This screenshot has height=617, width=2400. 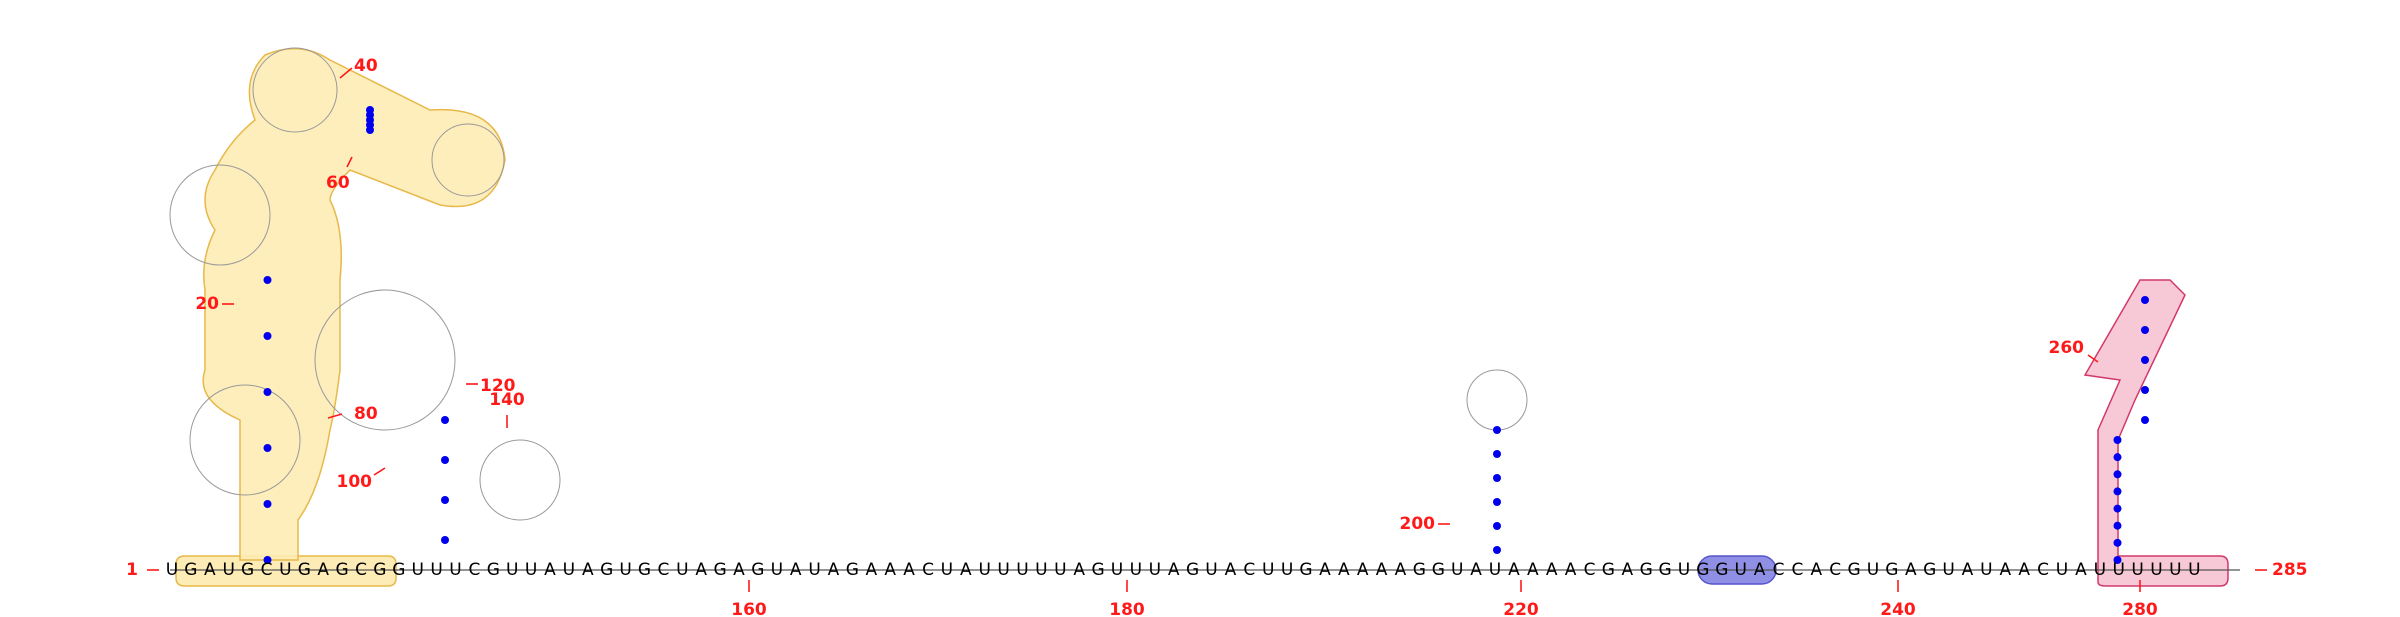 What do you see at coordinates (1127, 608) in the screenshot?
I see `label-180: 180` at bounding box center [1127, 608].